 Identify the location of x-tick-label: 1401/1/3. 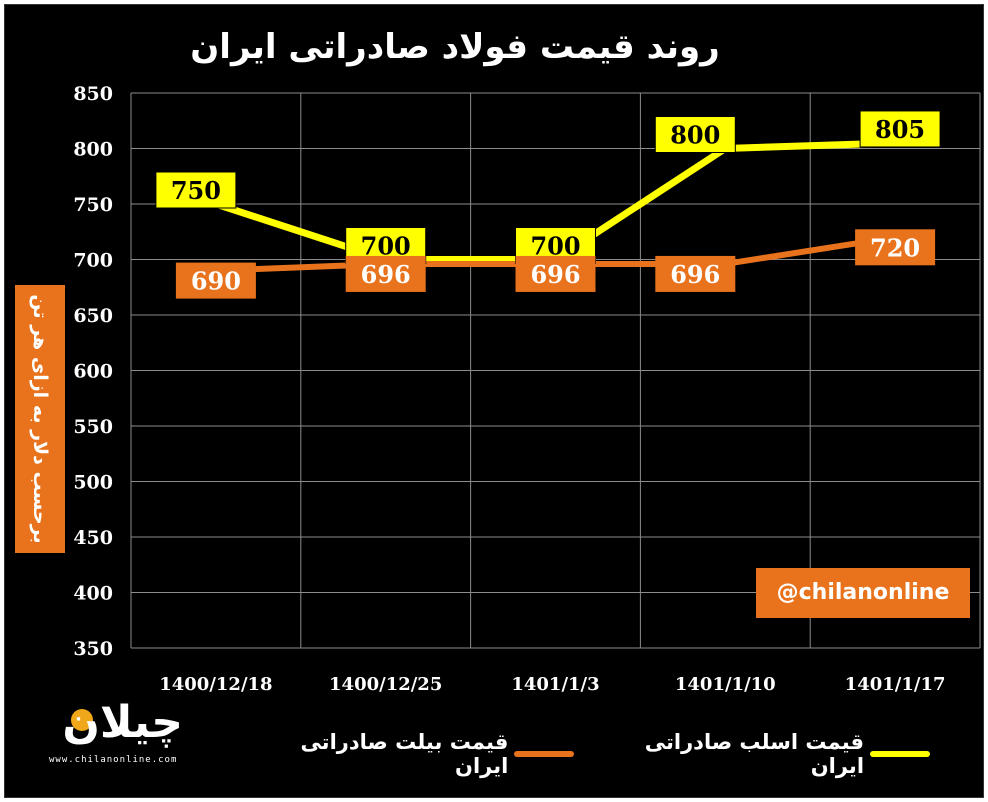
(555, 684).